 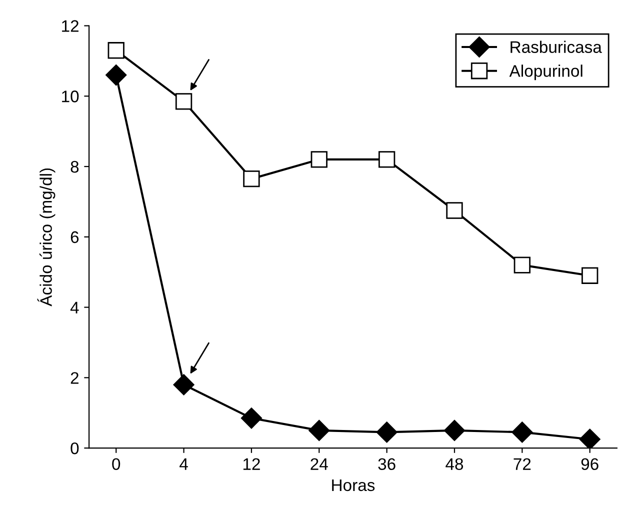 I want to click on legend-label: Rasburicasa, so click(x=556, y=46).